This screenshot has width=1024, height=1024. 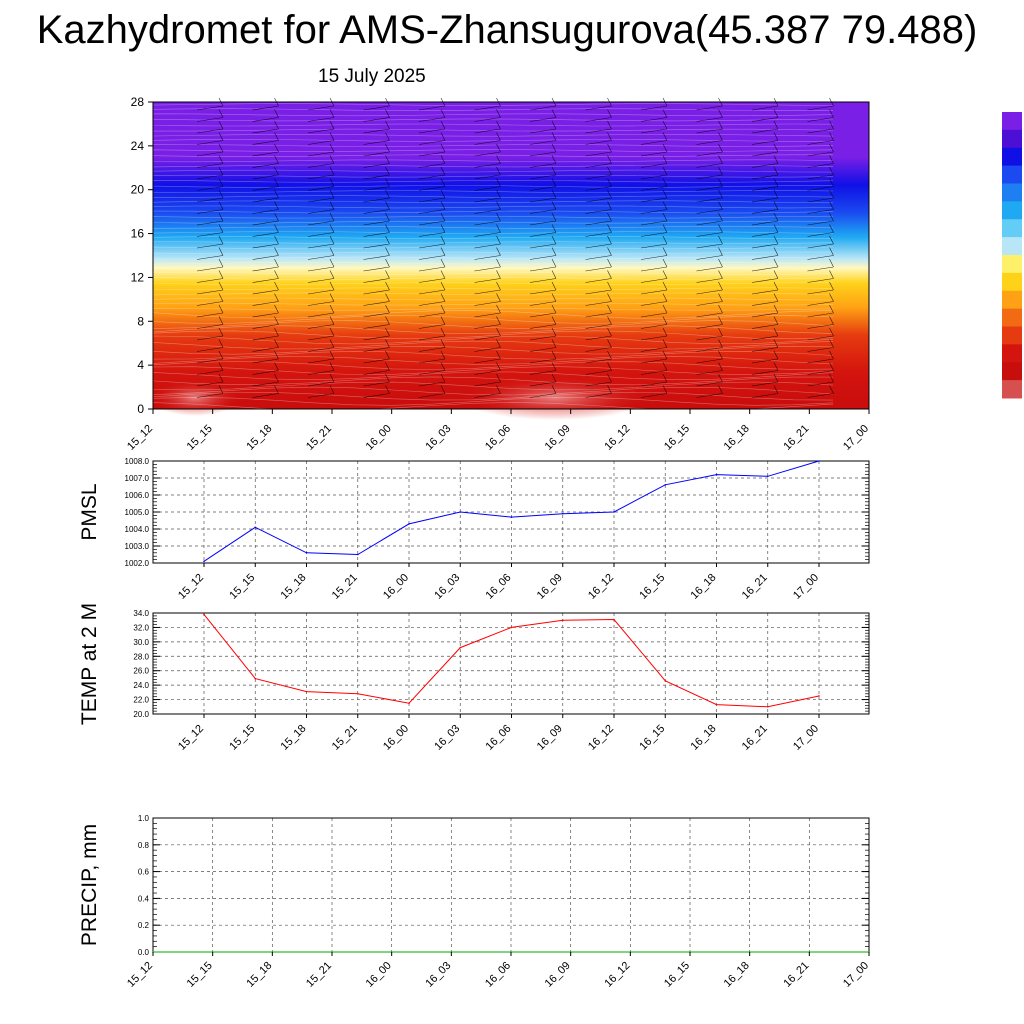 What do you see at coordinates (345, 738) in the screenshot?
I see `x-tick-label: 15_21` at bounding box center [345, 738].